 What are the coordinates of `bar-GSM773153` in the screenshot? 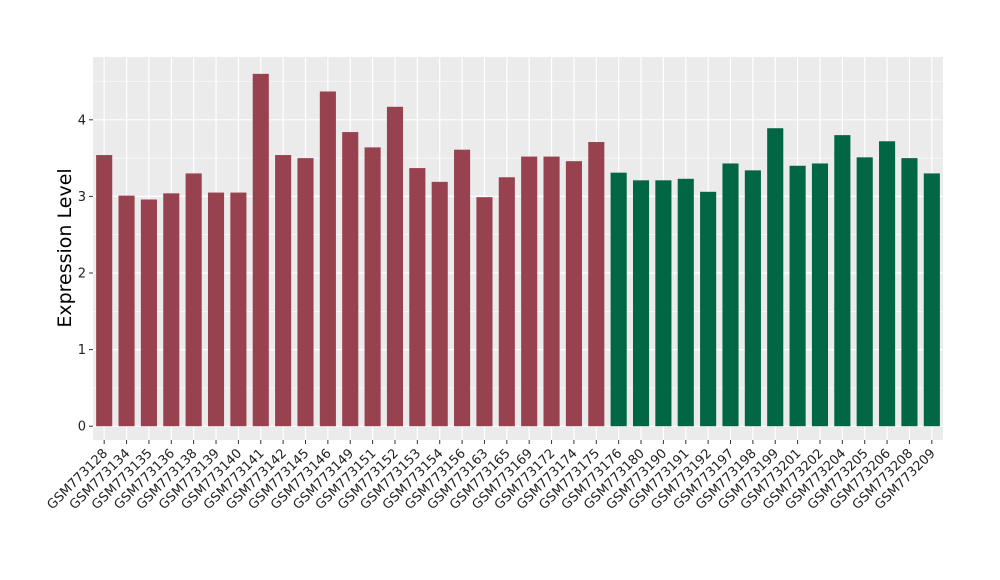 It's located at (417, 297).